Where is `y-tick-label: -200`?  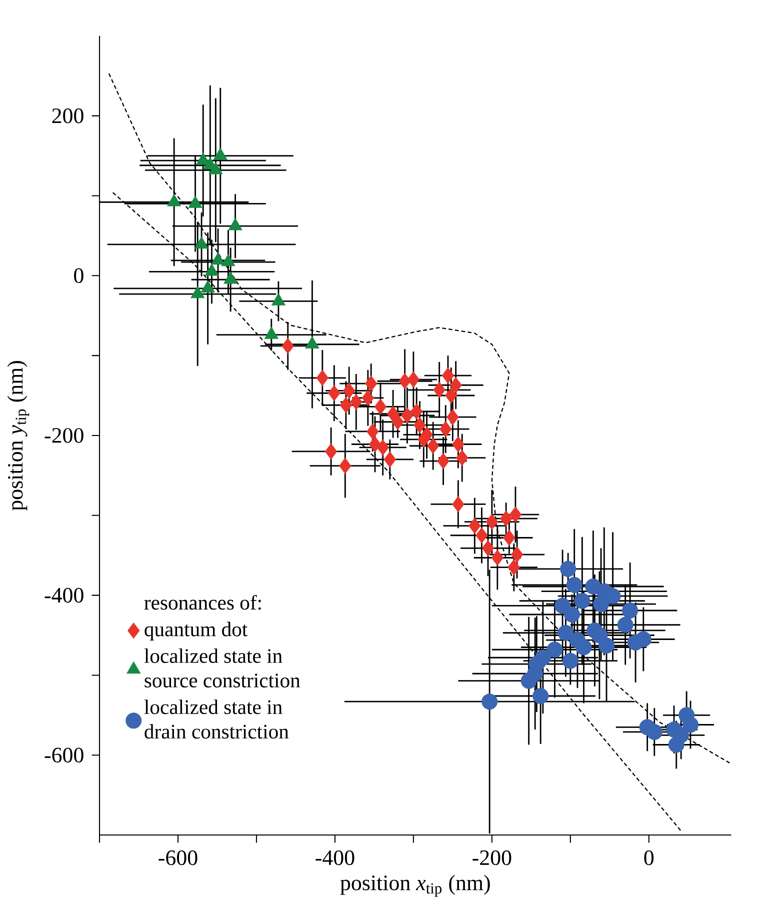 y-tick-label: -200 is located at coordinates (64, 435).